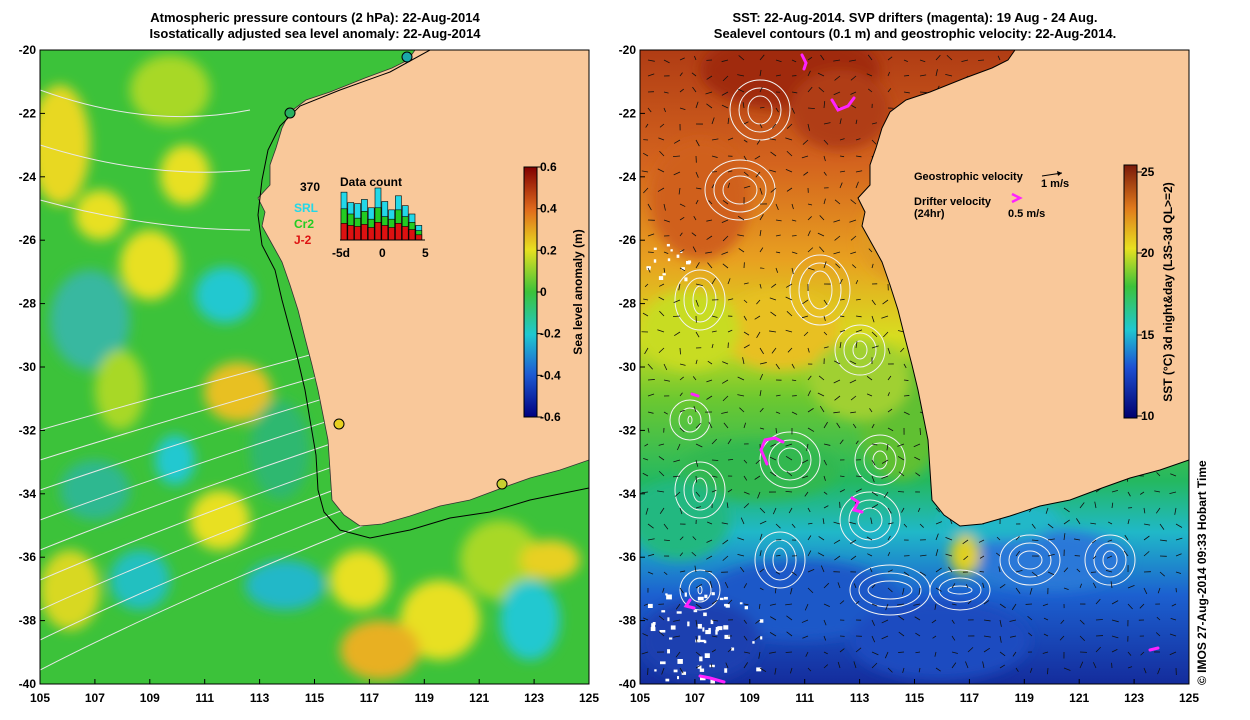 The image size is (1250, 720). Describe the element at coordinates (1146, 294) in the screenshot. I see `sst-colorbar-ticks: 25 20 15 10` at that location.